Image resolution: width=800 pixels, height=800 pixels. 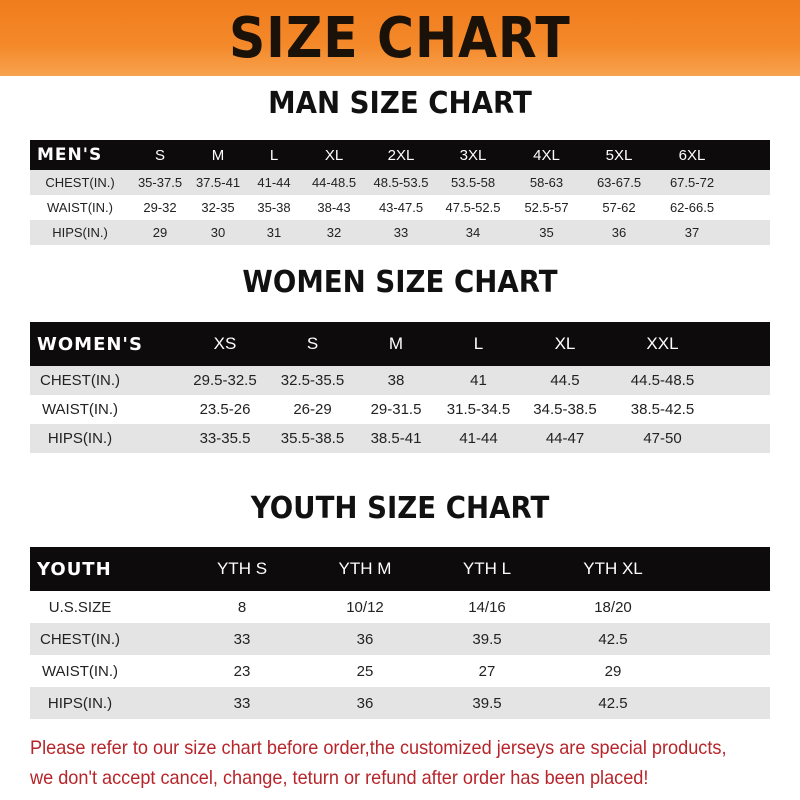 What do you see at coordinates (619, 155) in the screenshot?
I see `size-header: 5XL` at bounding box center [619, 155].